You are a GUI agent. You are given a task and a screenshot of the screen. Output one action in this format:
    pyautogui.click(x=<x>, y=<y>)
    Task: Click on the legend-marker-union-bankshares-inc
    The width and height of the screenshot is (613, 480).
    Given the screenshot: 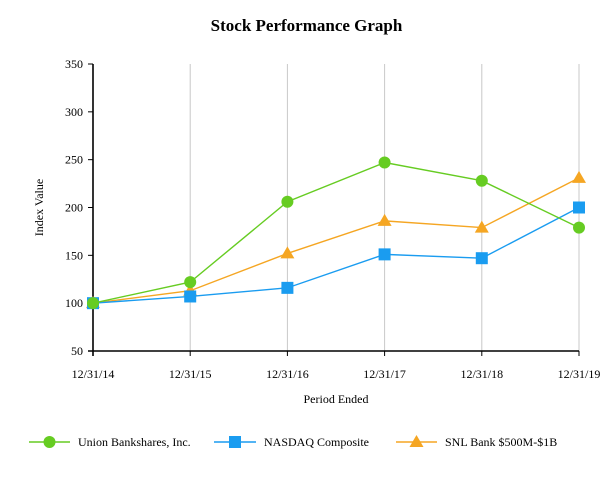 What is the action you would take?
    pyautogui.click(x=49, y=442)
    